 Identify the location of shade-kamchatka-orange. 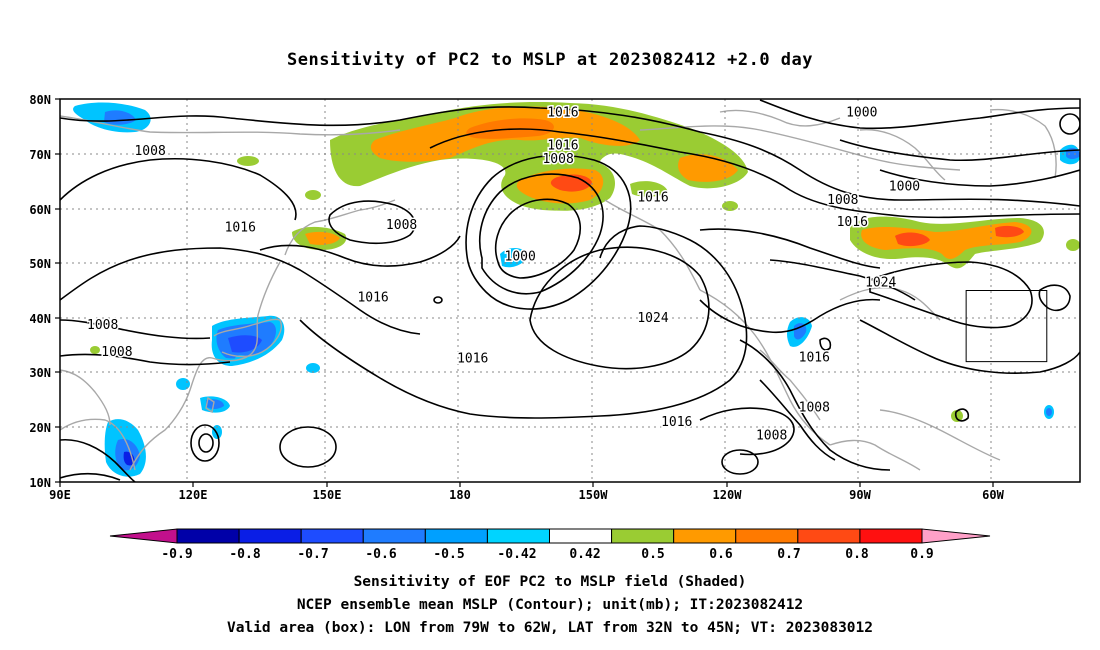
(322, 238).